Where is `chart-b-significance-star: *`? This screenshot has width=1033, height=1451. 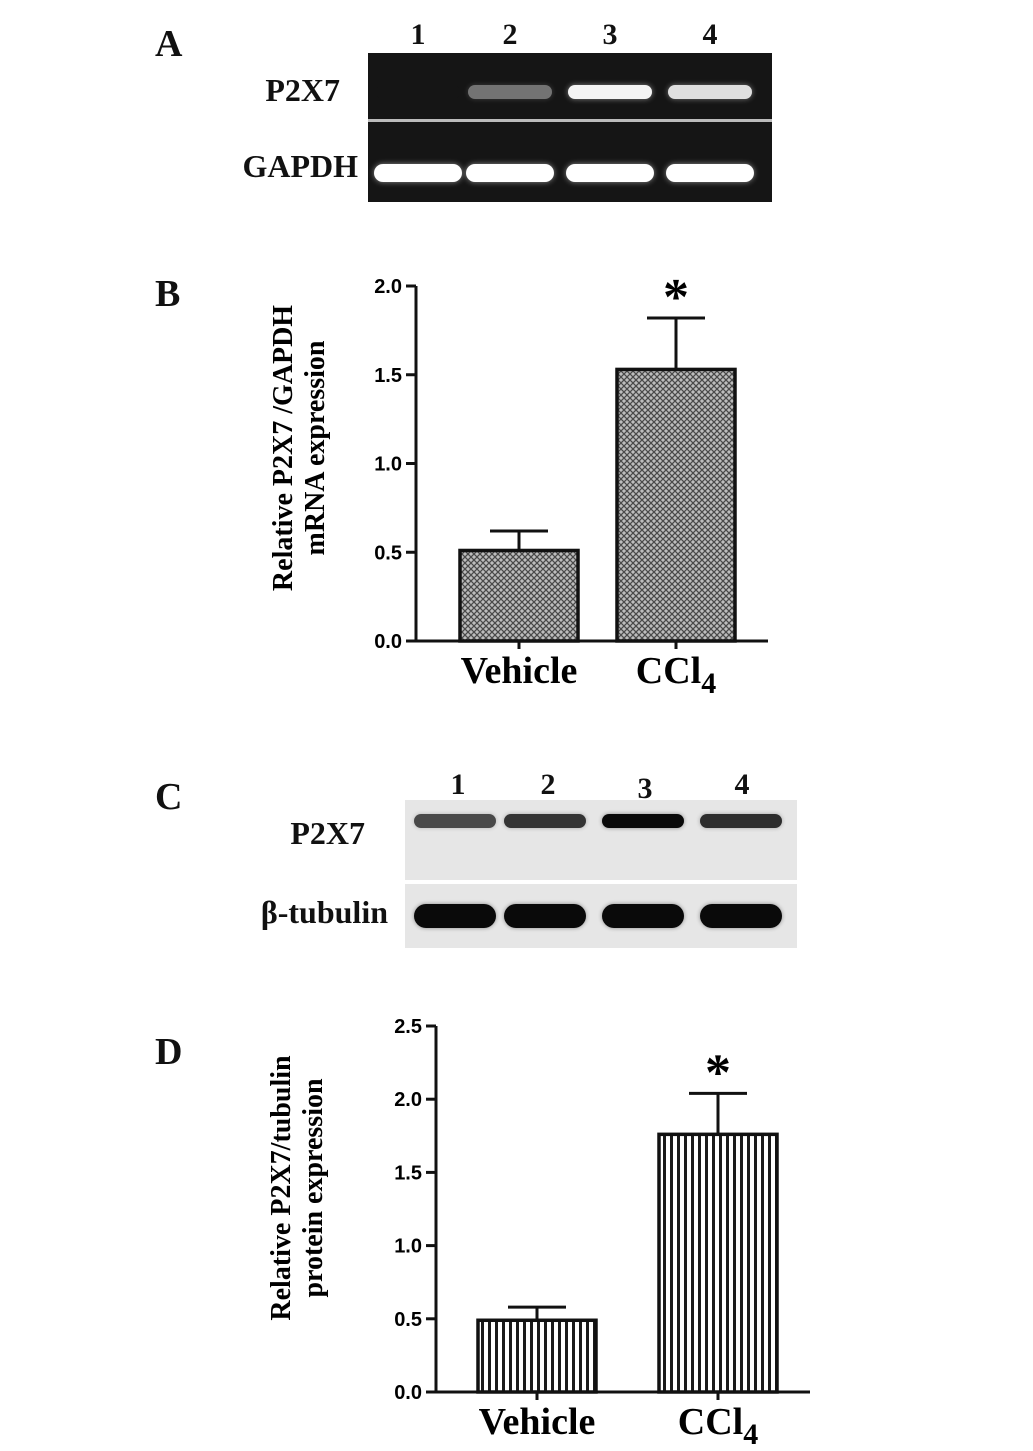
chart-b-significance-star: * is located at coordinates (676, 297).